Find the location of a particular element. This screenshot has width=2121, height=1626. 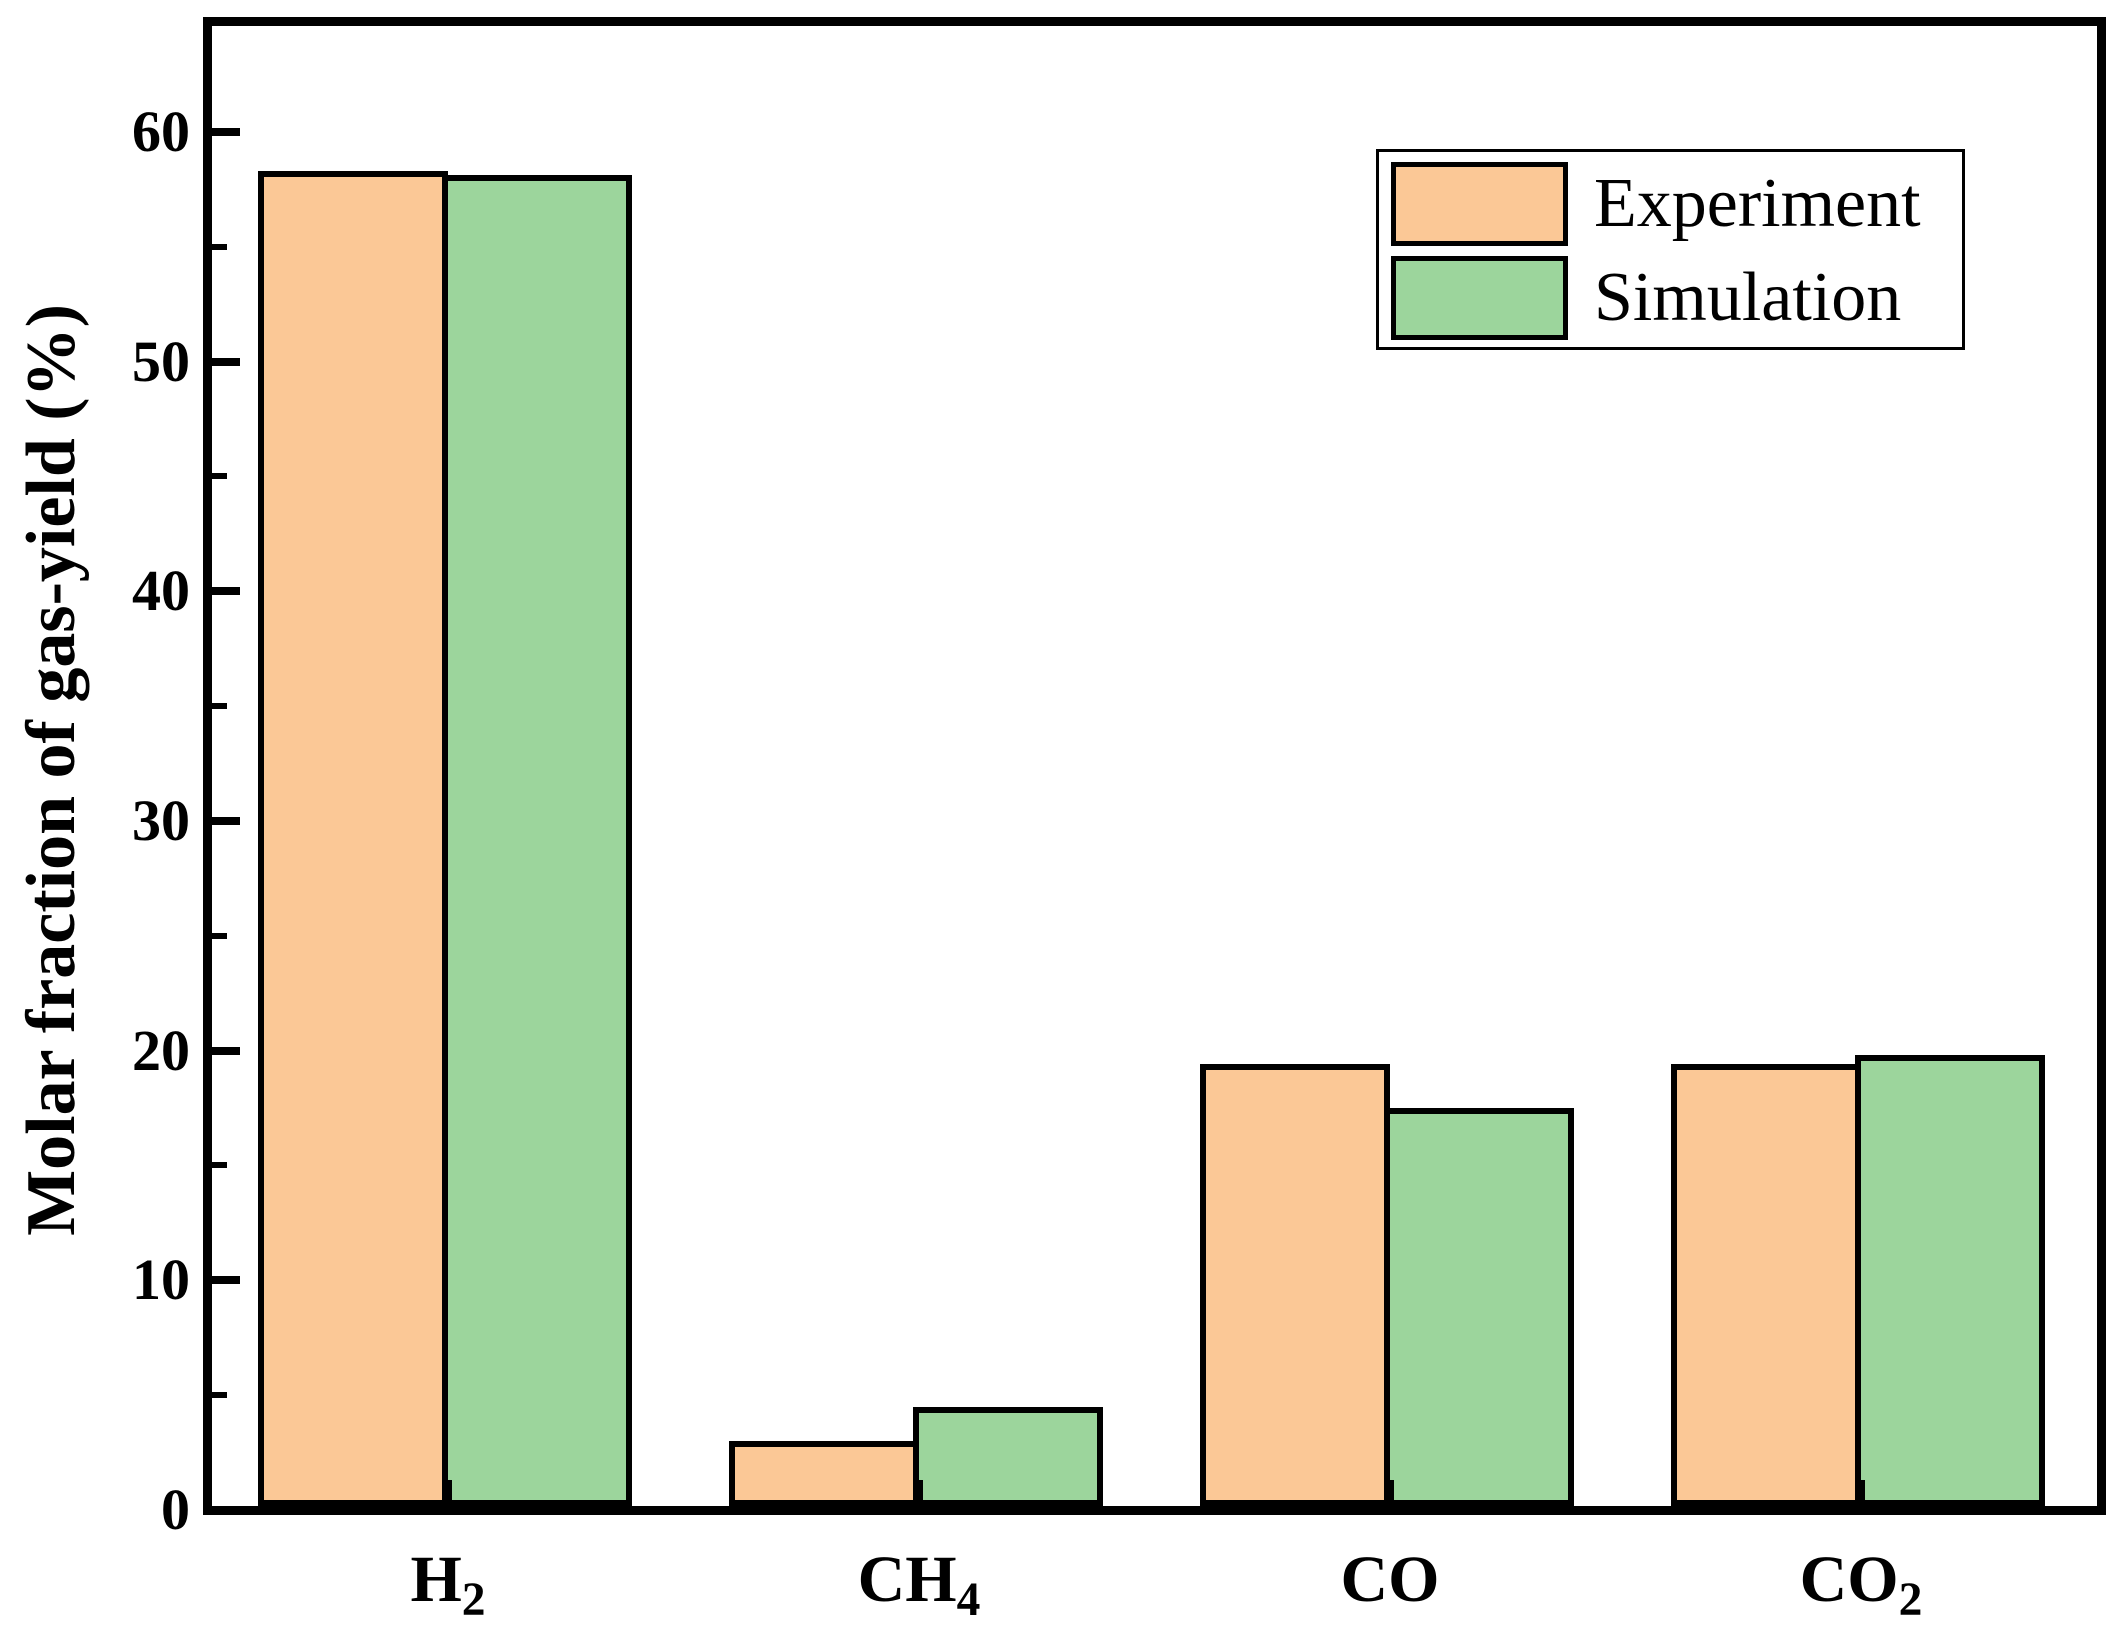

legend-label-experiment: Experiment is located at coordinates (1757, 203).